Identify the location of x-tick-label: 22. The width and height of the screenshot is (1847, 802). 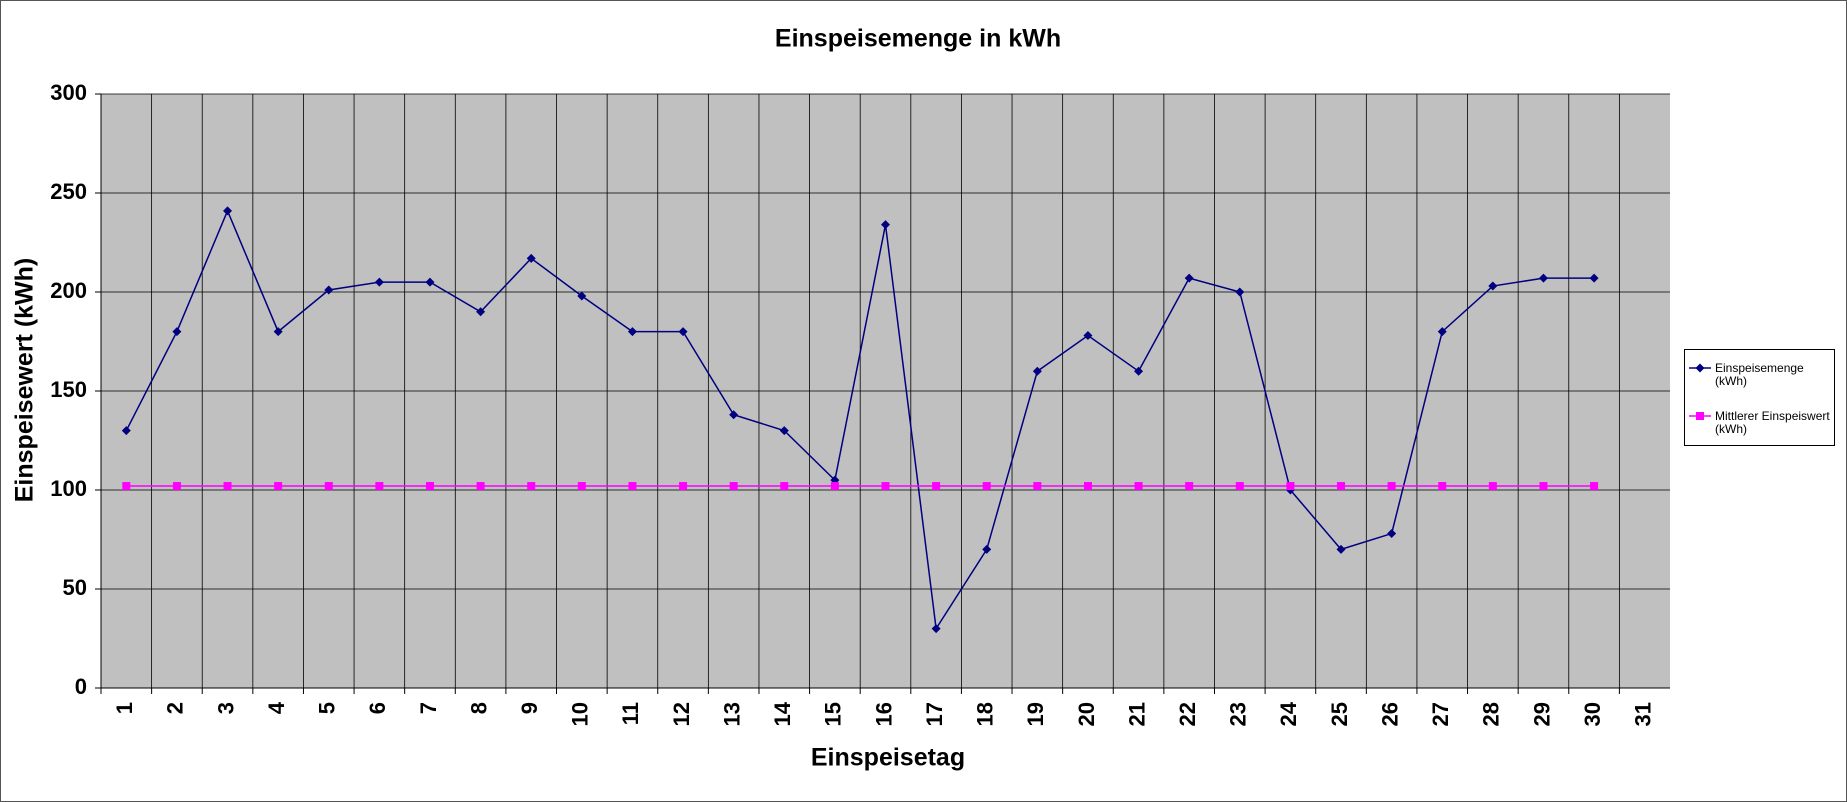
(1187, 714).